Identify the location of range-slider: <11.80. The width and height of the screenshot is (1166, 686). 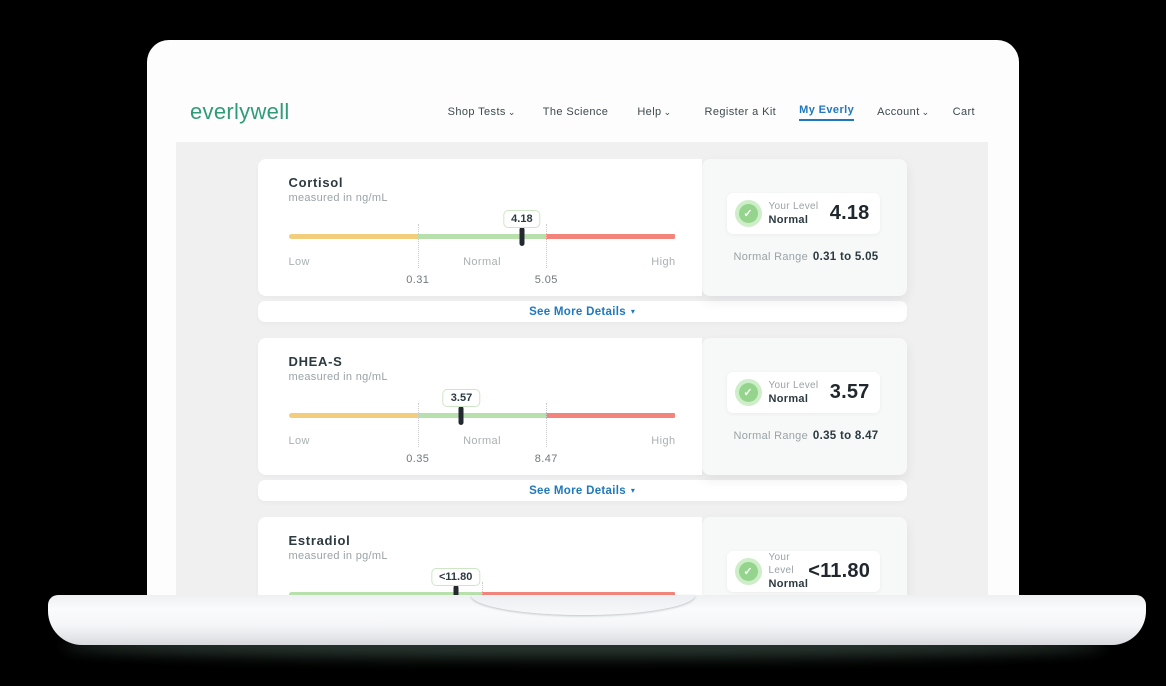
(482, 580).